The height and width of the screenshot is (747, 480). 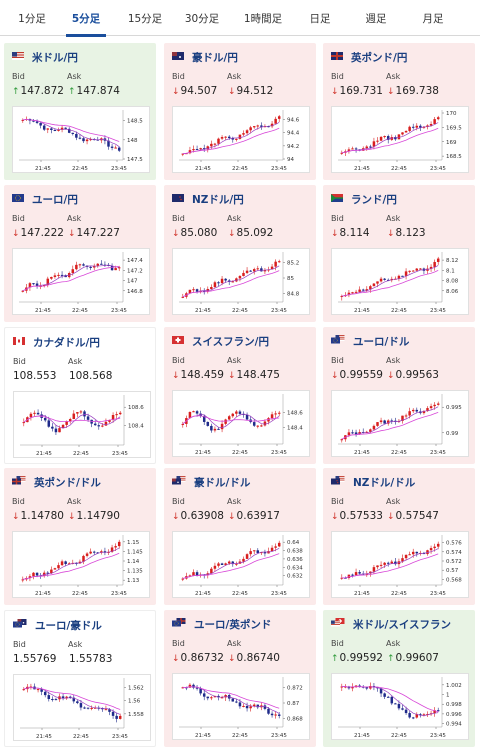 I want to click on candlestick-chart: 94.6 94.4 94.2 94 21:45 22:45 23:45, so click(x=241, y=139).